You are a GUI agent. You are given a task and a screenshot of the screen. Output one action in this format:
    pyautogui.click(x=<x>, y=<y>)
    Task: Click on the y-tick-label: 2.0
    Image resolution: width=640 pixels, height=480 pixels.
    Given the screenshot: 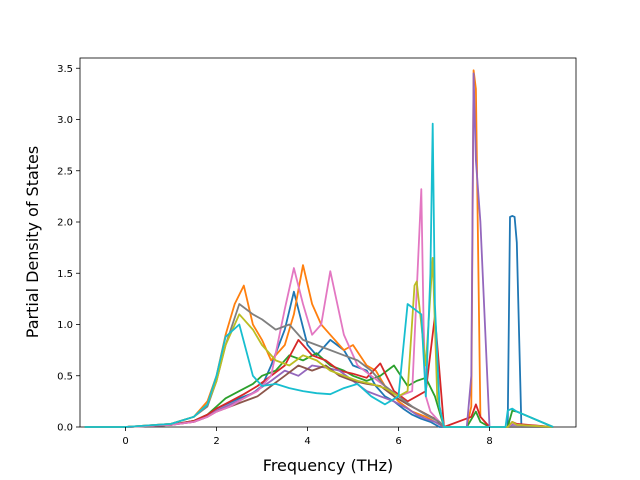 What is the action you would take?
    pyautogui.click(x=65, y=223)
    